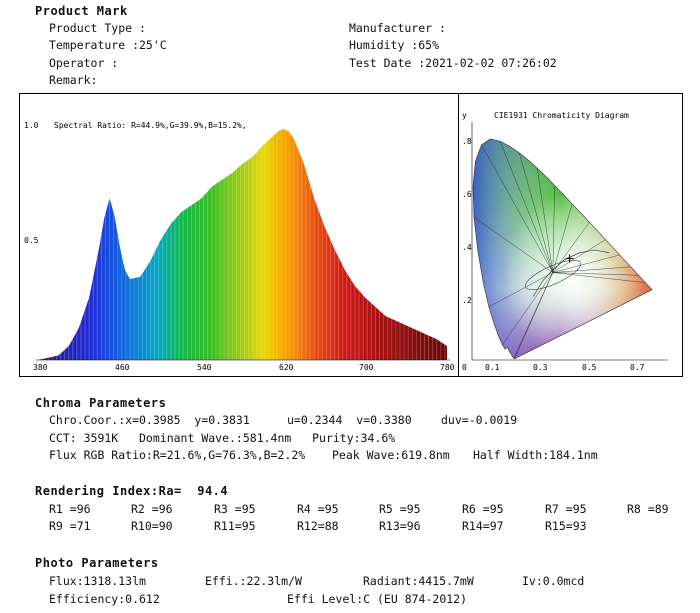  Describe the element at coordinates (97, 28) in the screenshot. I see `product-type-label: Product Type :` at that location.